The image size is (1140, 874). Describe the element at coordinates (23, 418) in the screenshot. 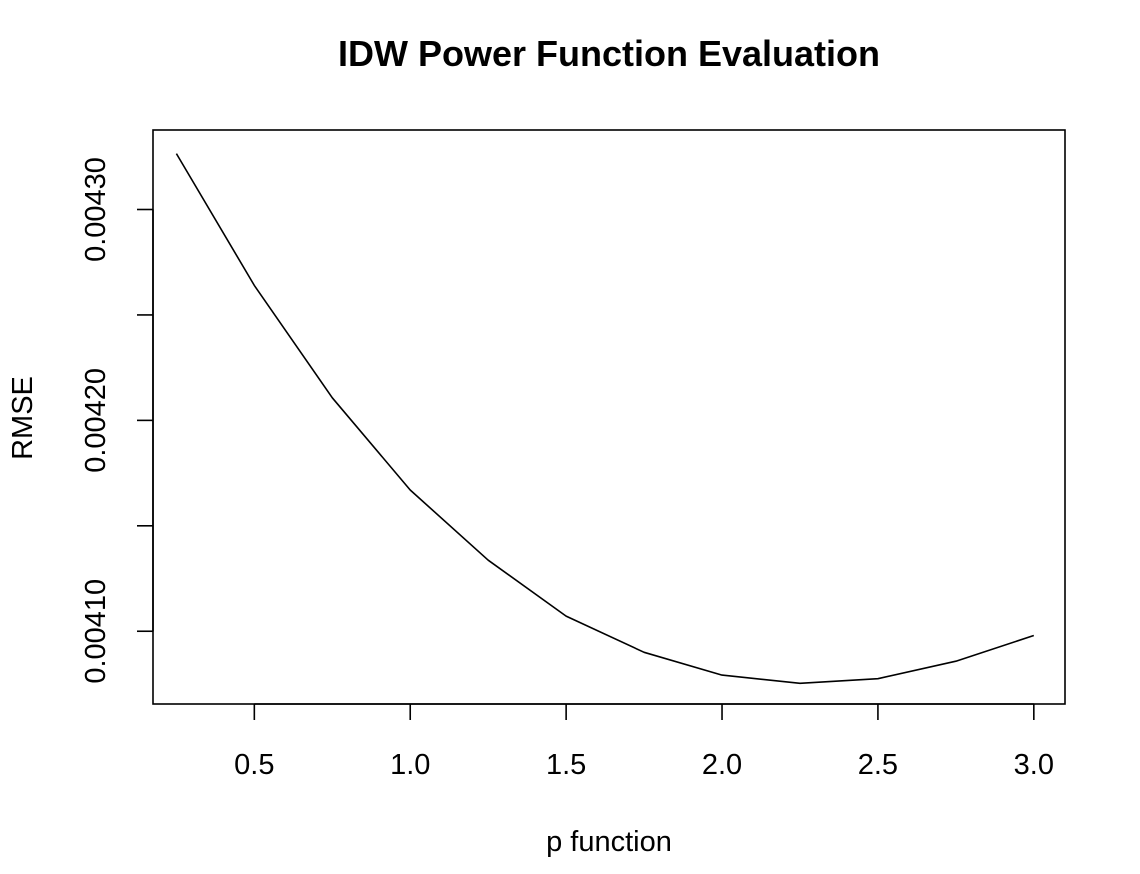

I see `y-axis-label: RMSE` at that location.